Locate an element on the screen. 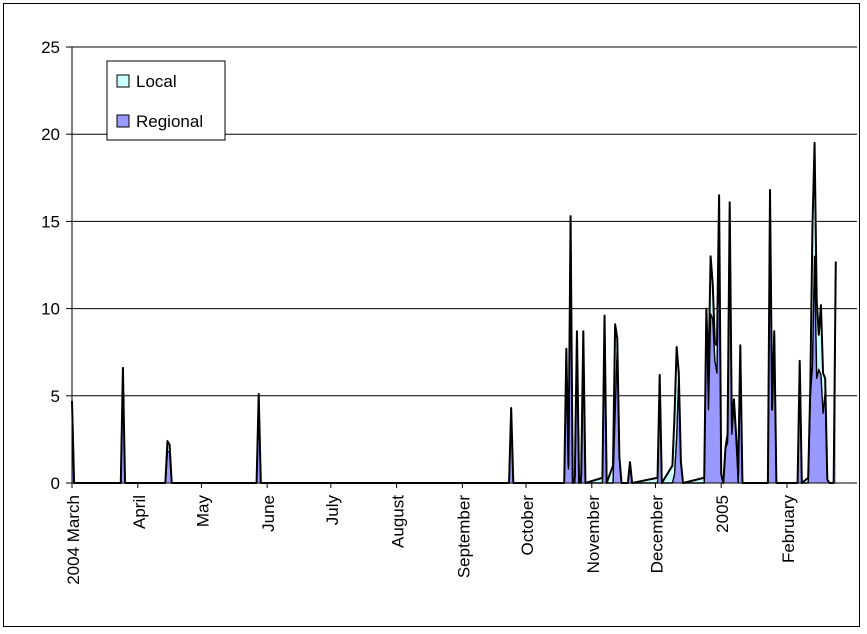 The image size is (867, 634). legend-label-regional: Regional is located at coordinates (169, 121).